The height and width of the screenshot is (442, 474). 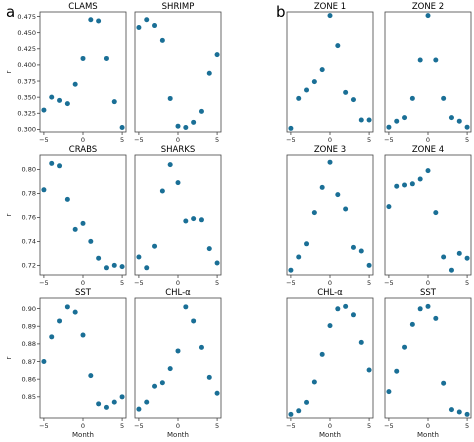 I want to click on panel-zone1: ZONE 1 −5 0 5, so click(x=330, y=73).